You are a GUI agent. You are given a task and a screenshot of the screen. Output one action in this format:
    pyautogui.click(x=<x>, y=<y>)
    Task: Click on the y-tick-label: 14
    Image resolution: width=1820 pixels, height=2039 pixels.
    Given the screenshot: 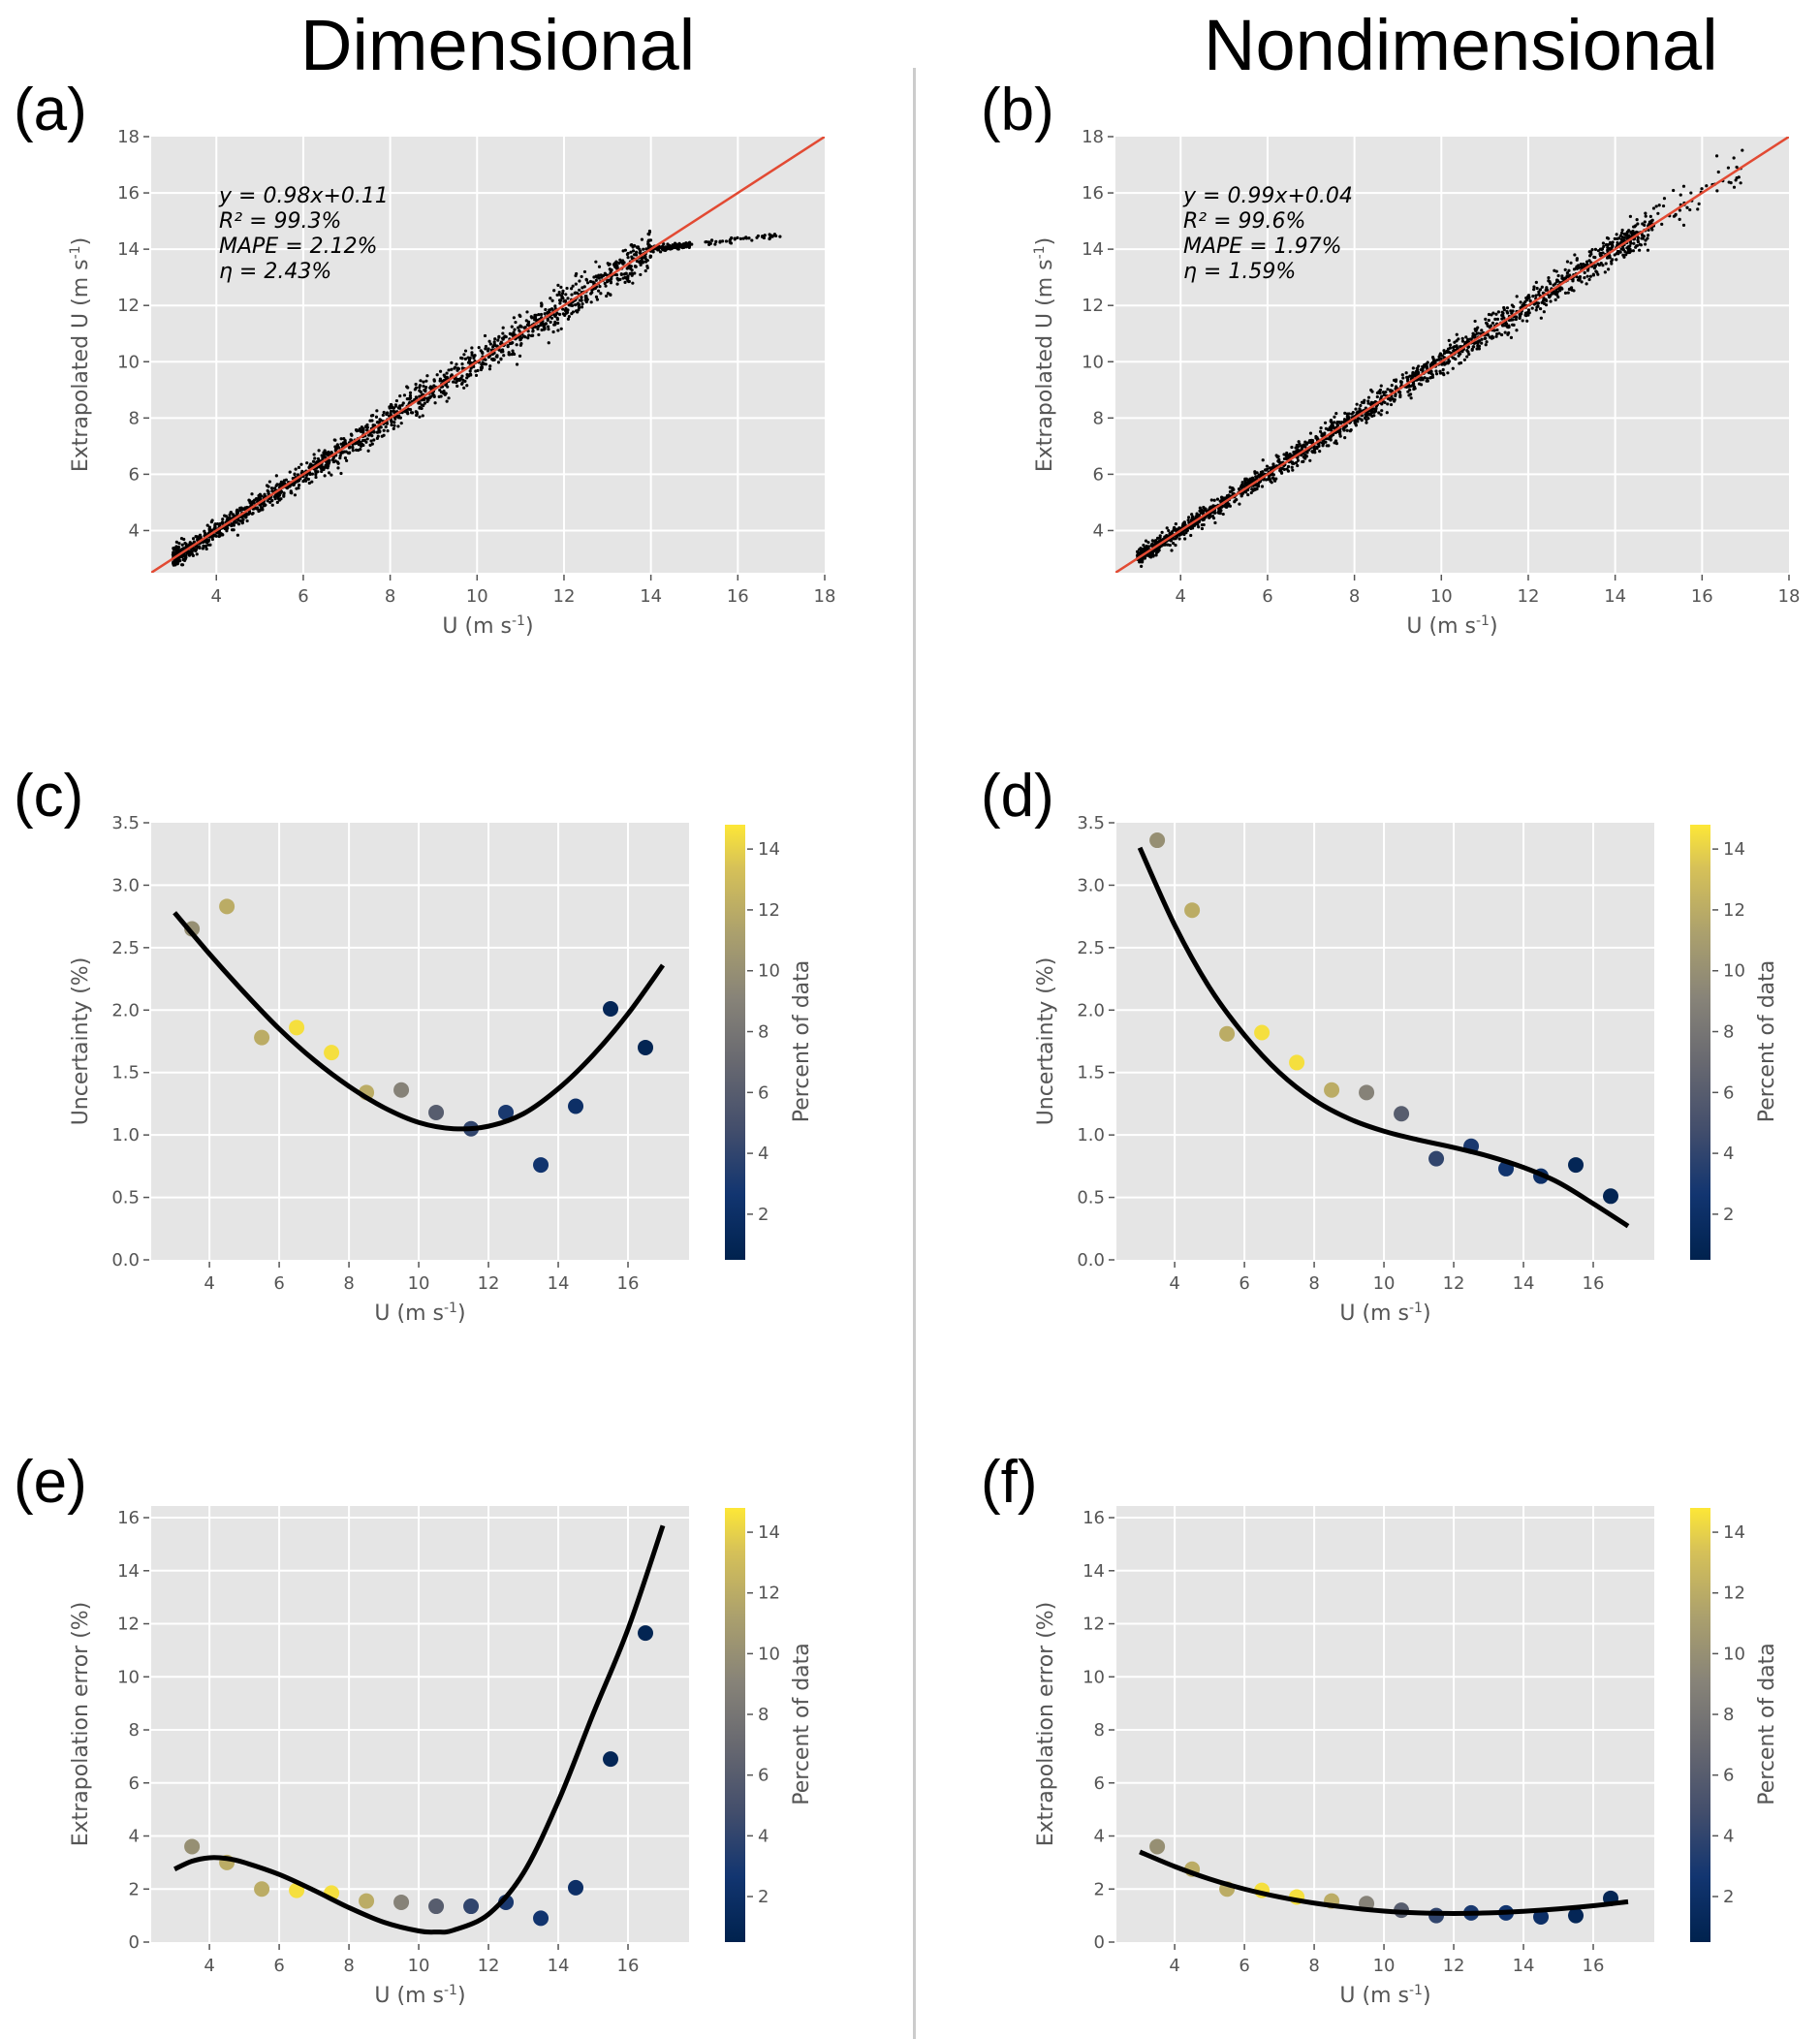 What is the action you would take?
    pyautogui.click(x=1094, y=1571)
    